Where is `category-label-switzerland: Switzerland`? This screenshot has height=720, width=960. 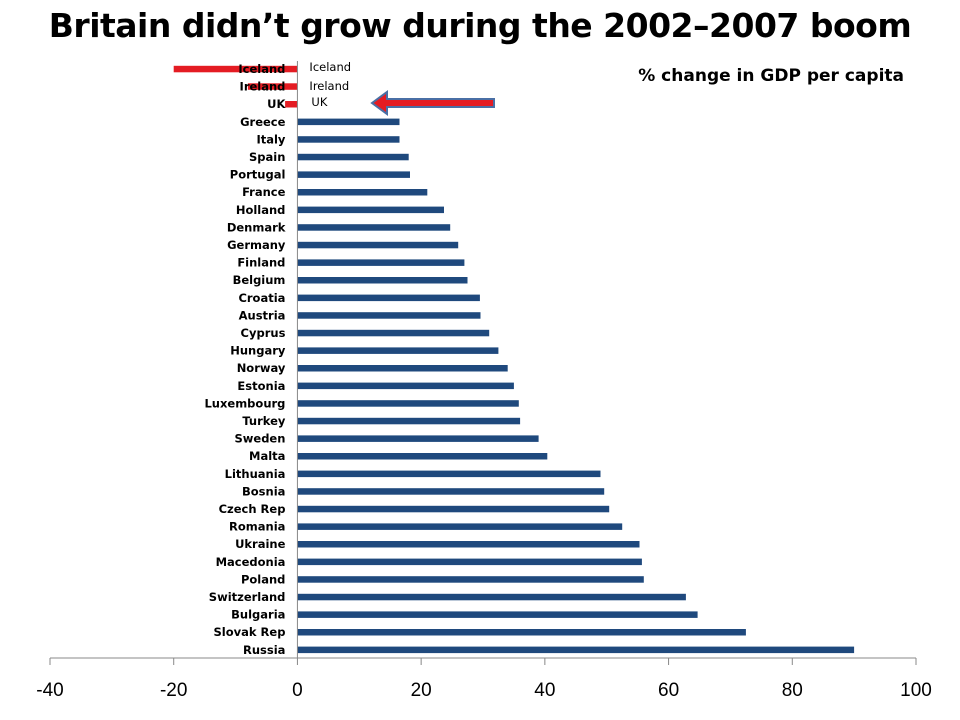
category-label-switzerland: Switzerland is located at coordinates (247, 597).